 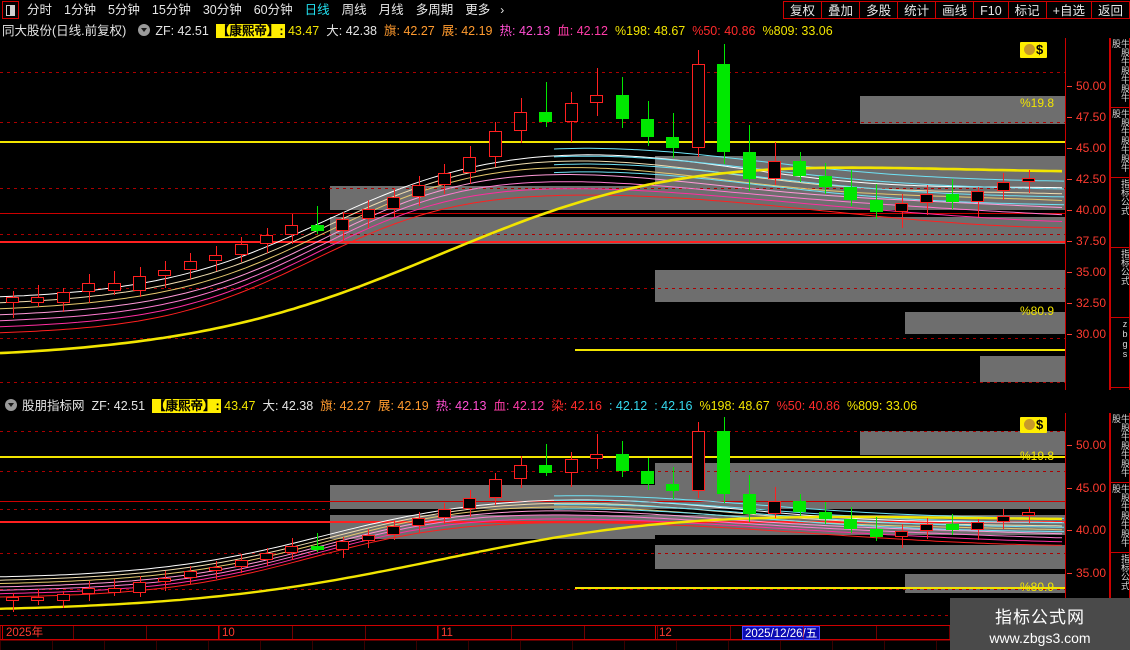 I want to click on period-tab-5min: 5分钟, so click(x=123, y=10).